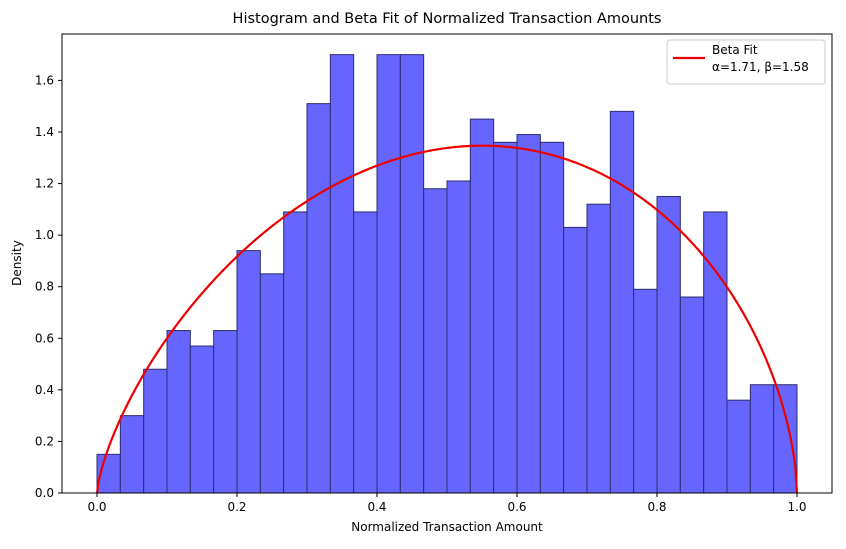  I want to click on x-axis-ticks: 0.0 0.2 0.4 0.6 0.8 1.0, so click(447, 503).